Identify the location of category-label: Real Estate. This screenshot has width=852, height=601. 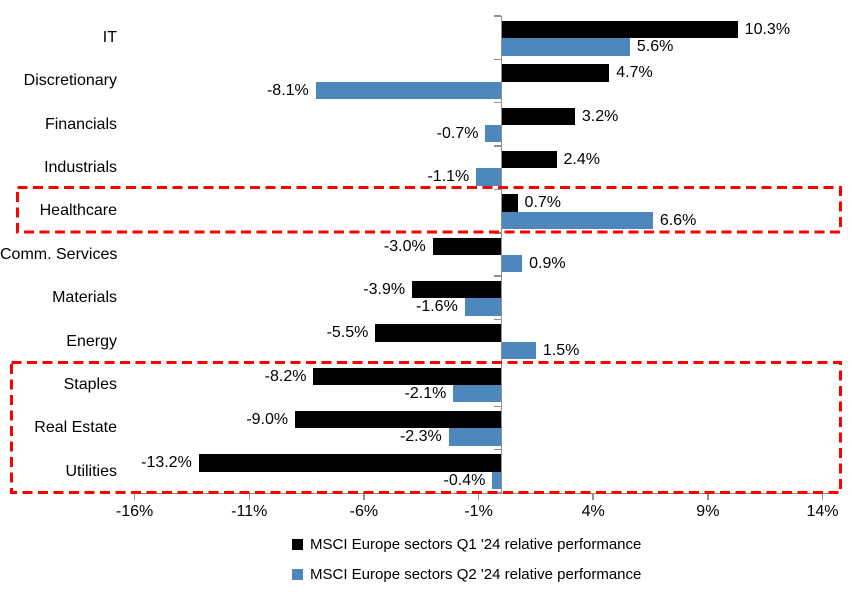
(75, 428).